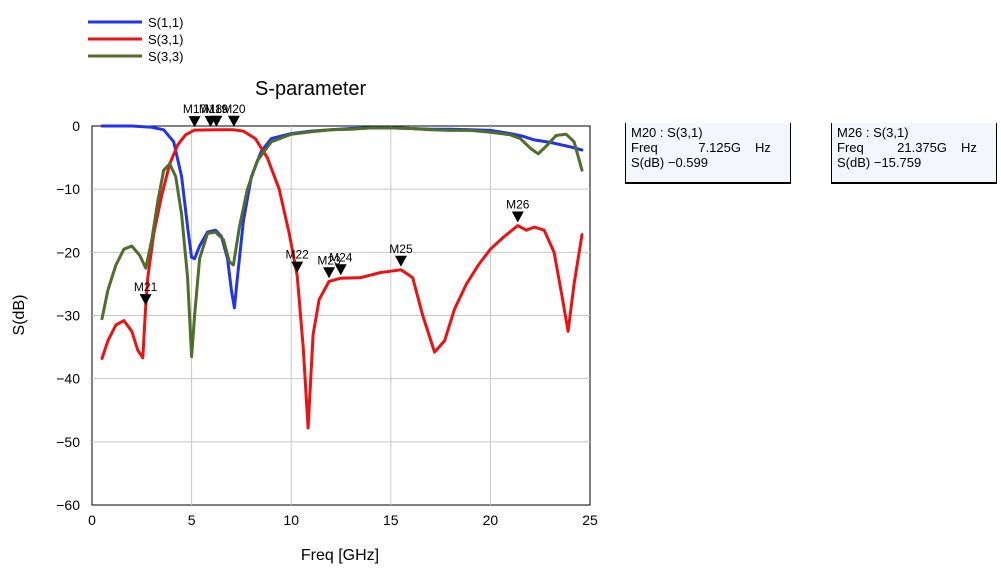  What do you see at coordinates (667, 132) in the screenshot?
I see `readout-head: M20 : S(3,1)` at bounding box center [667, 132].